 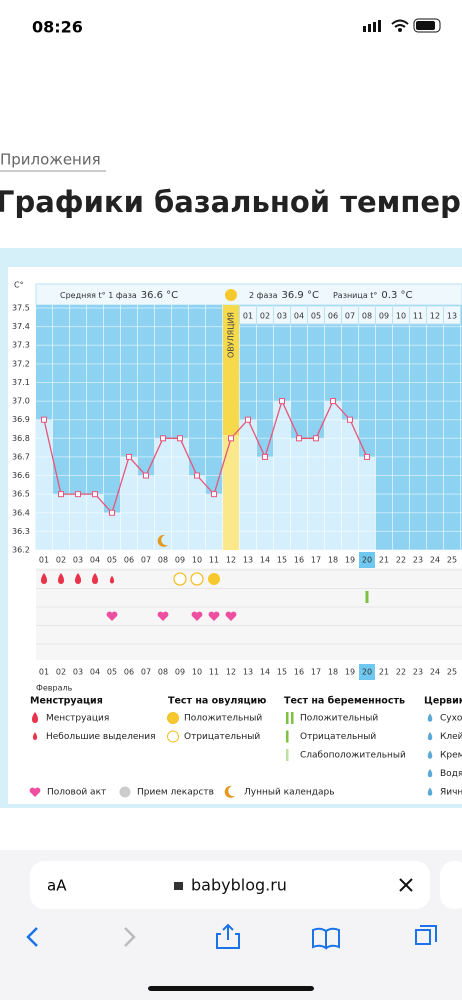 What do you see at coordinates (452, 316) in the screenshot?
I see `phase2-day: 13` at bounding box center [452, 316].